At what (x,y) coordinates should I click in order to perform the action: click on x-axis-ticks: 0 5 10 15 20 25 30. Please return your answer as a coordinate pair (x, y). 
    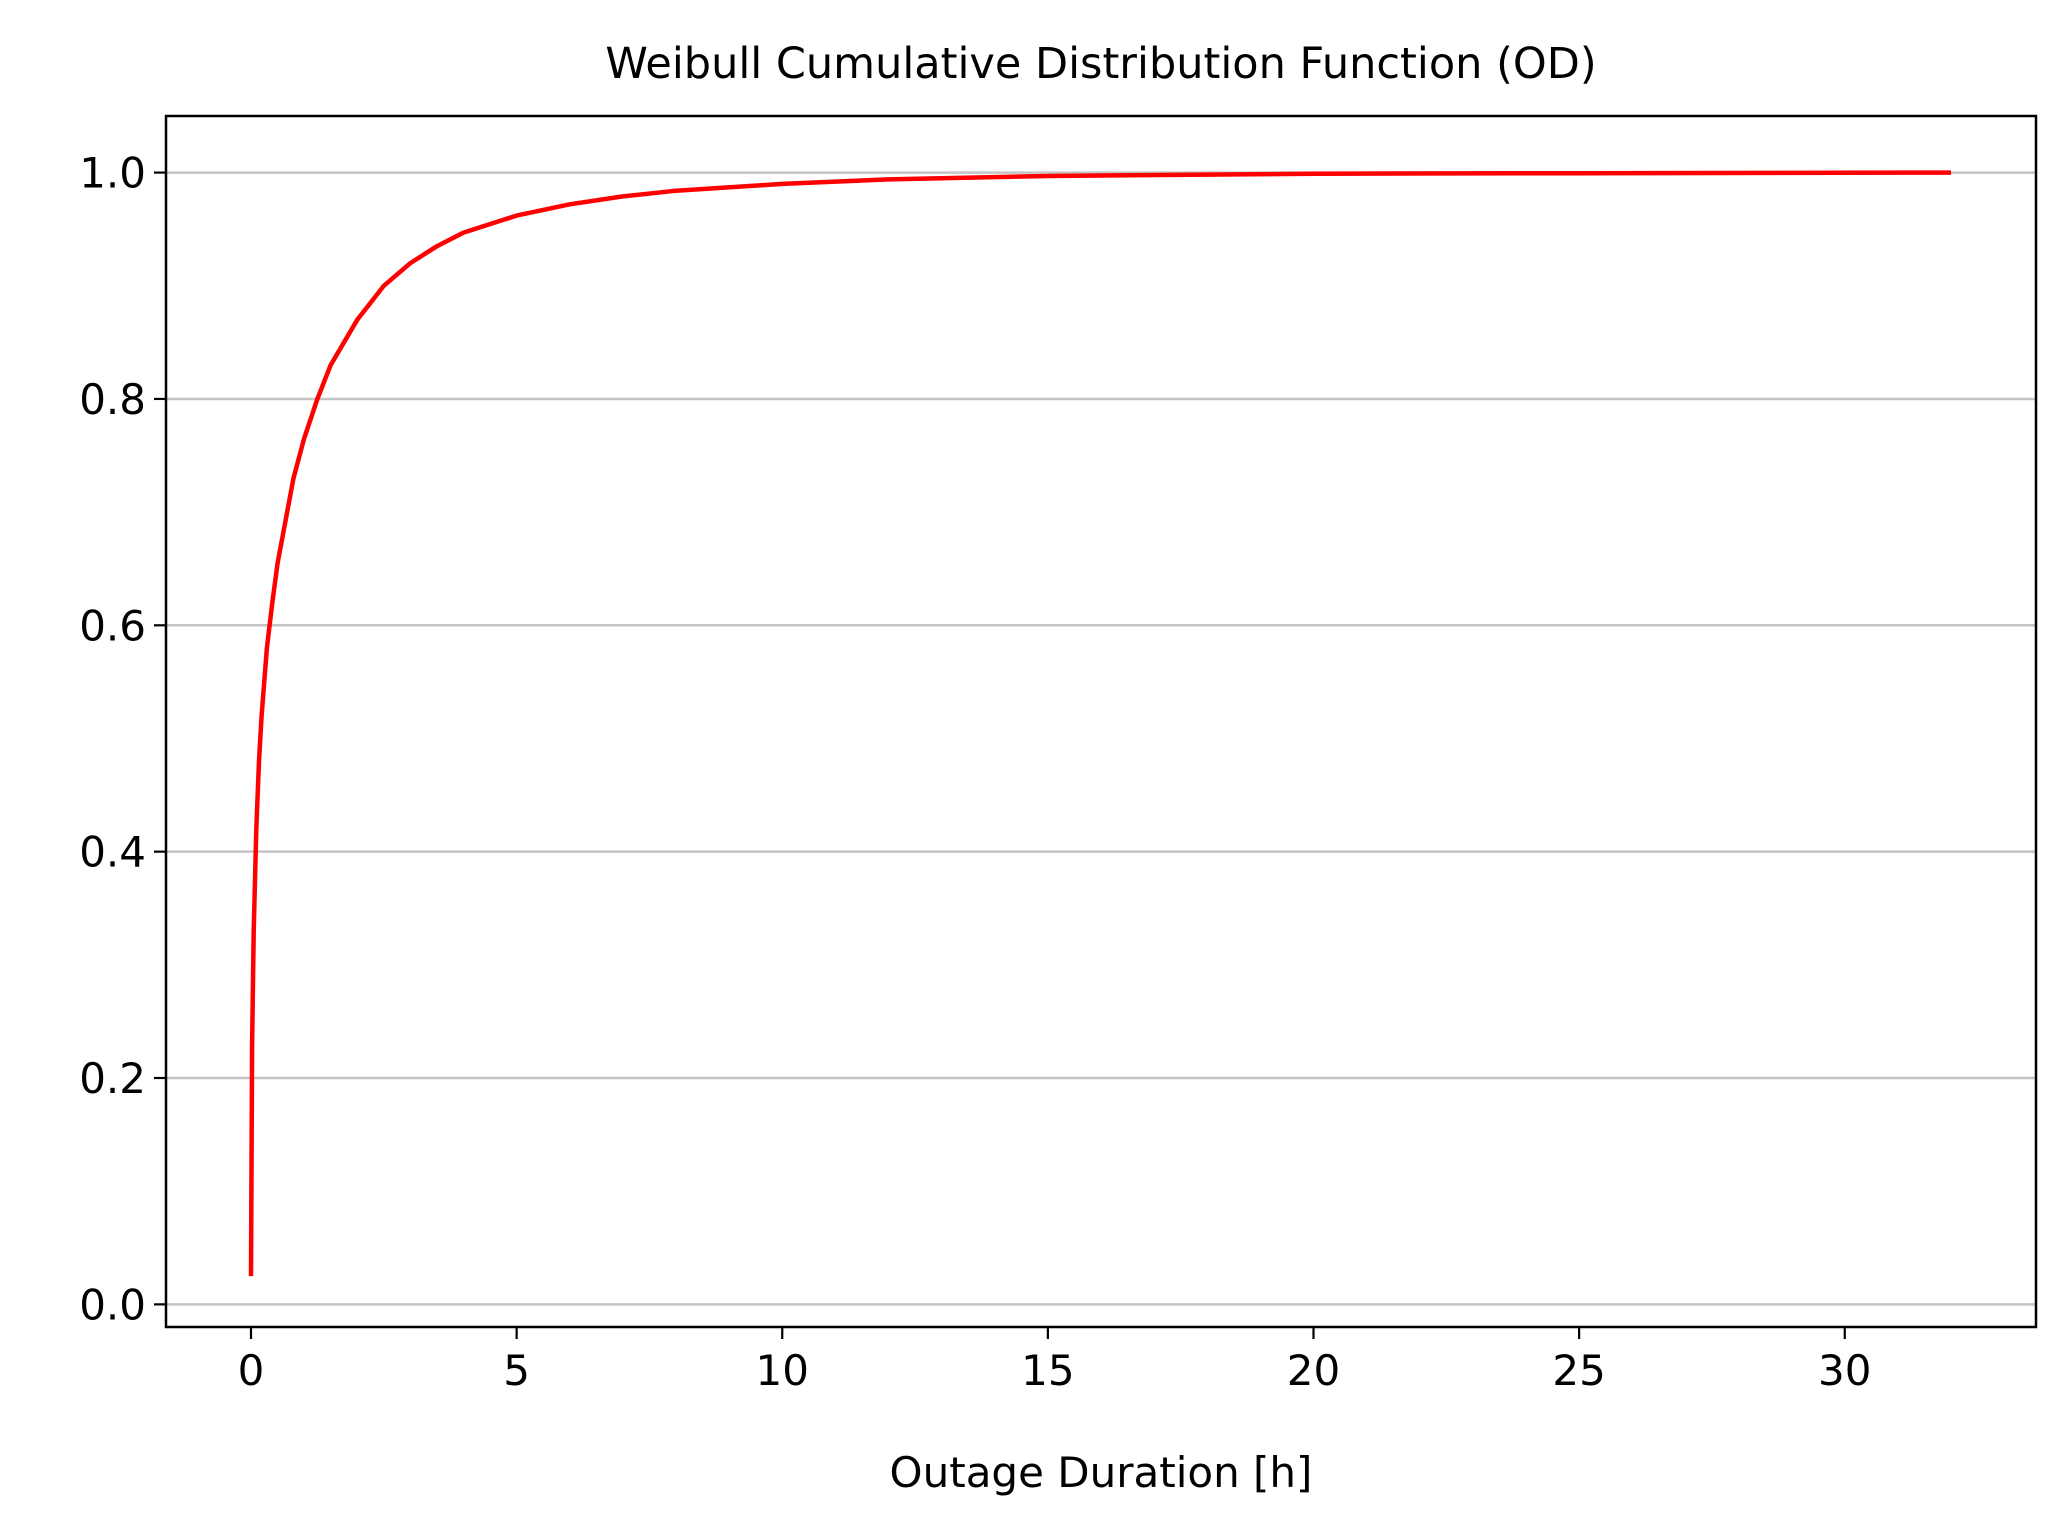
    Looking at the image, I should click on (1054, 1361).